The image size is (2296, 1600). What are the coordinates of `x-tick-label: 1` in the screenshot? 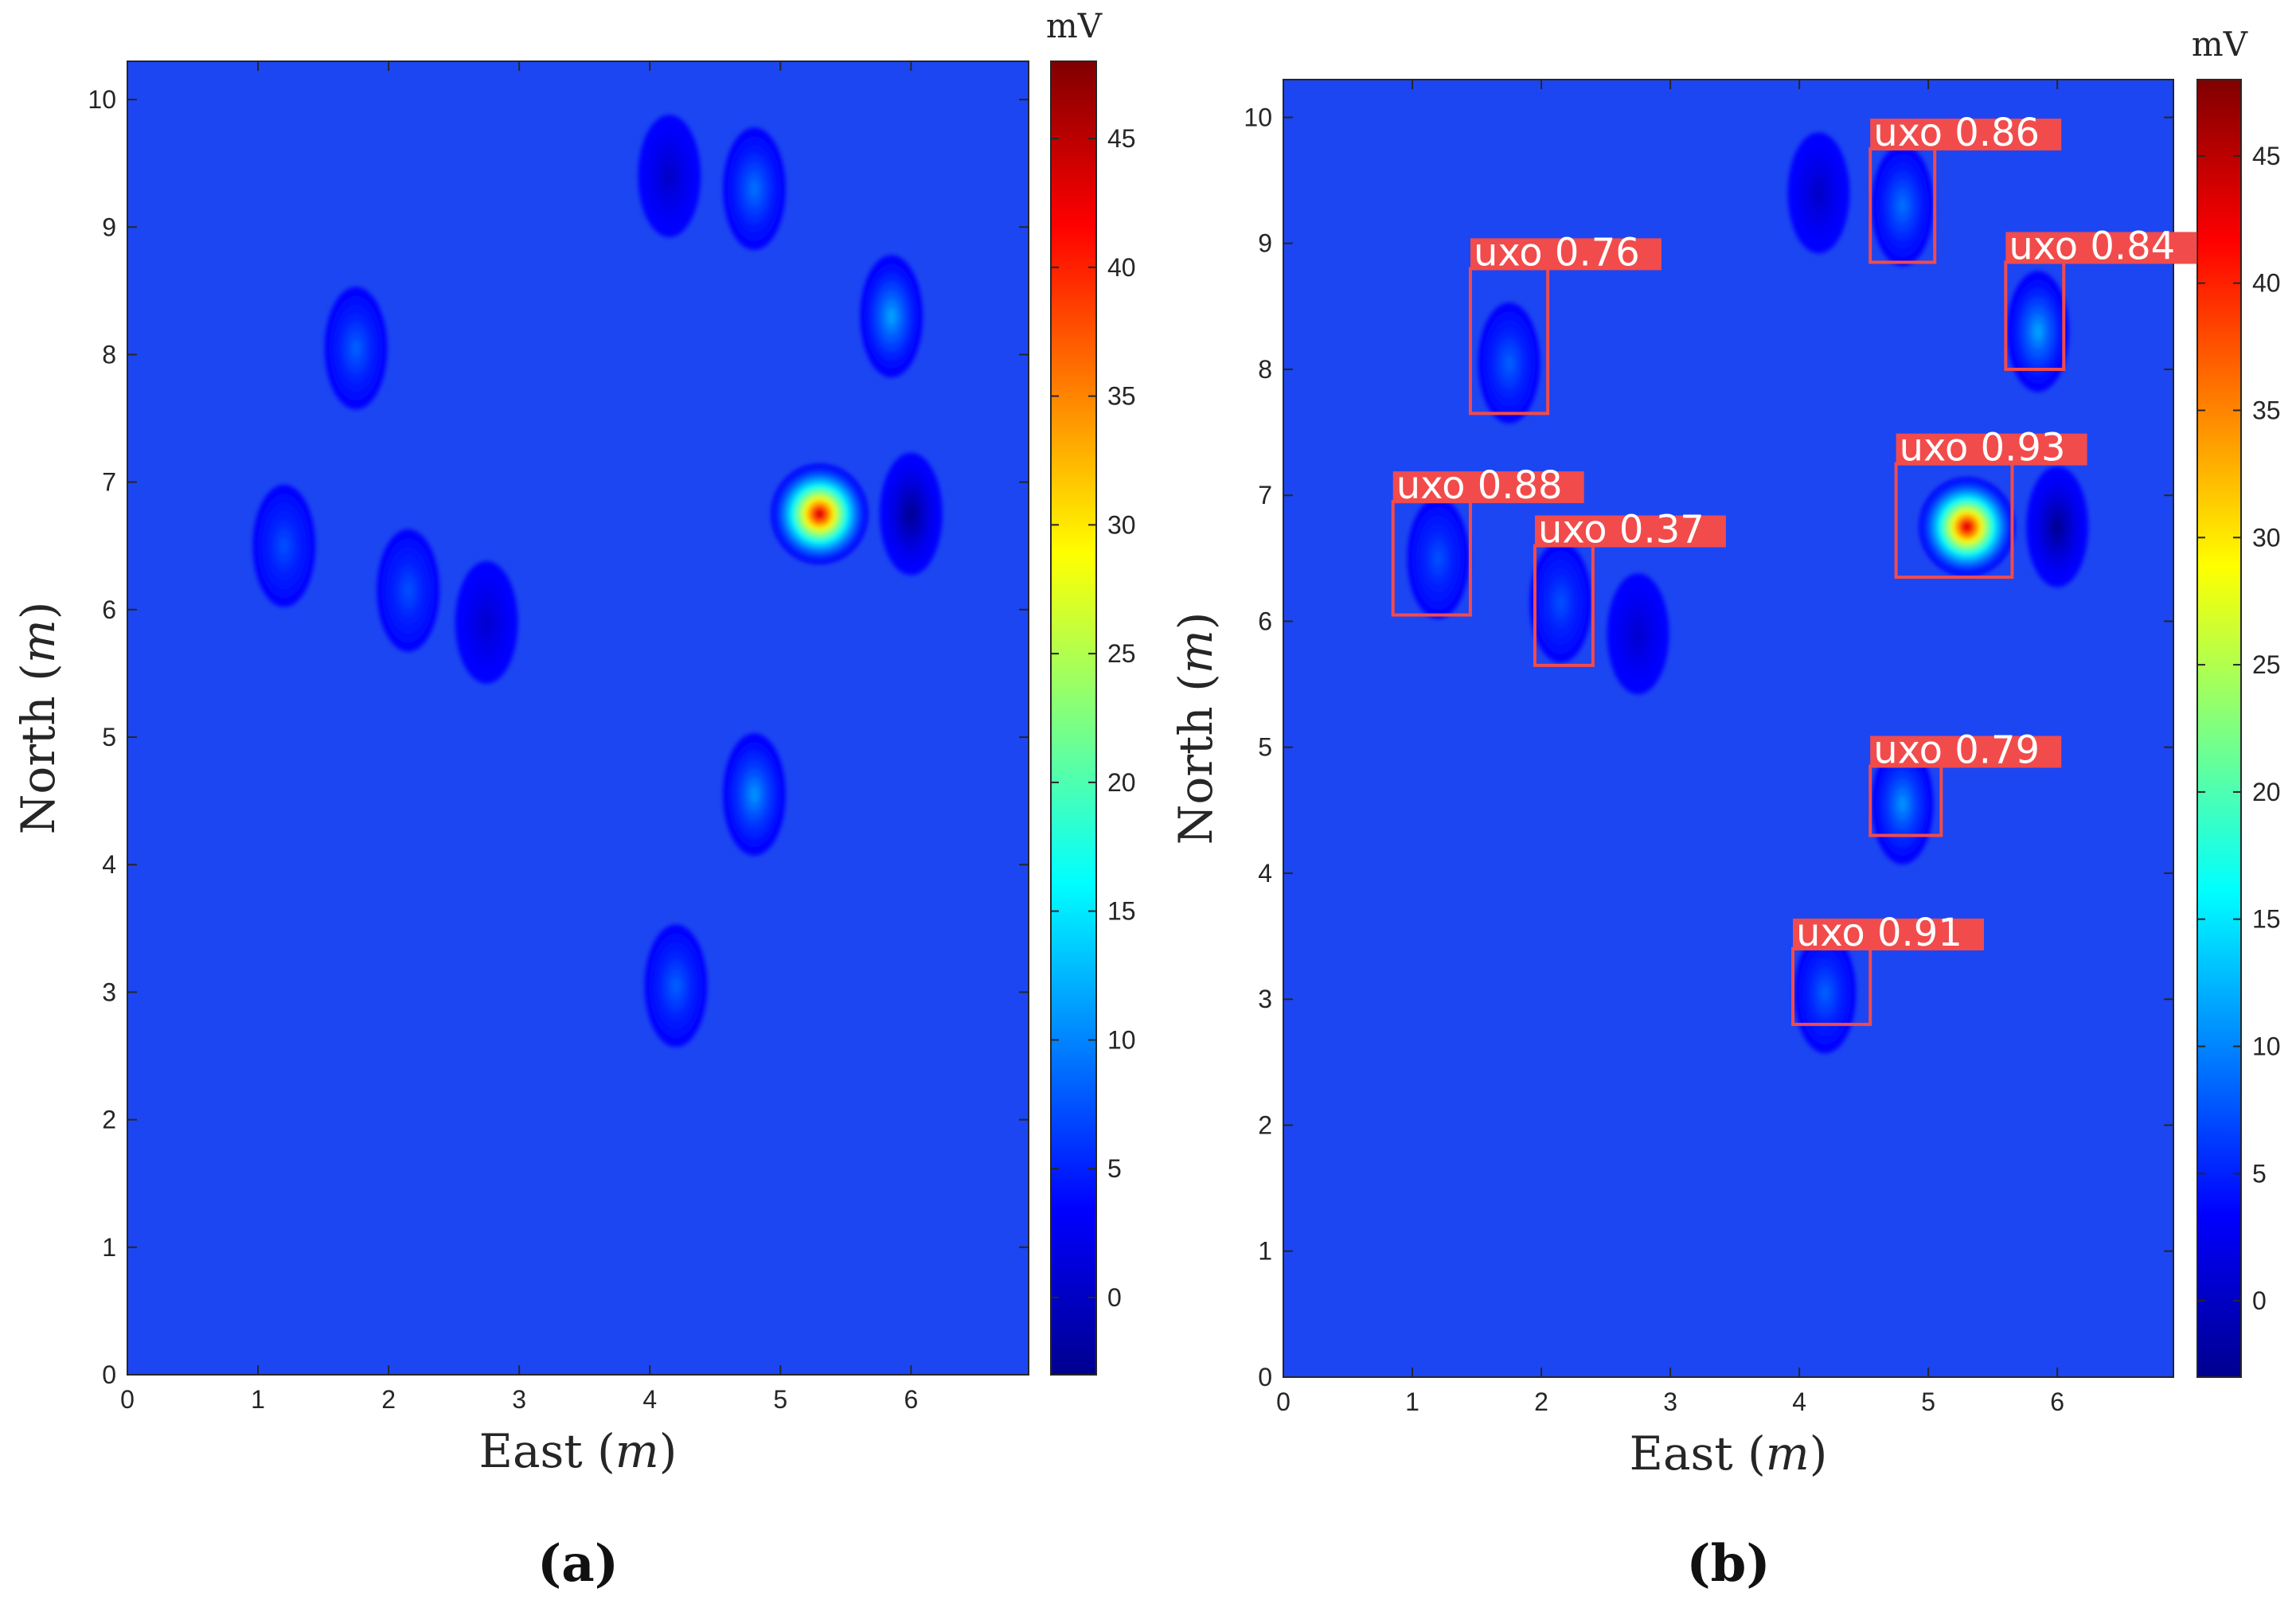 It's located at (1412, 1402).